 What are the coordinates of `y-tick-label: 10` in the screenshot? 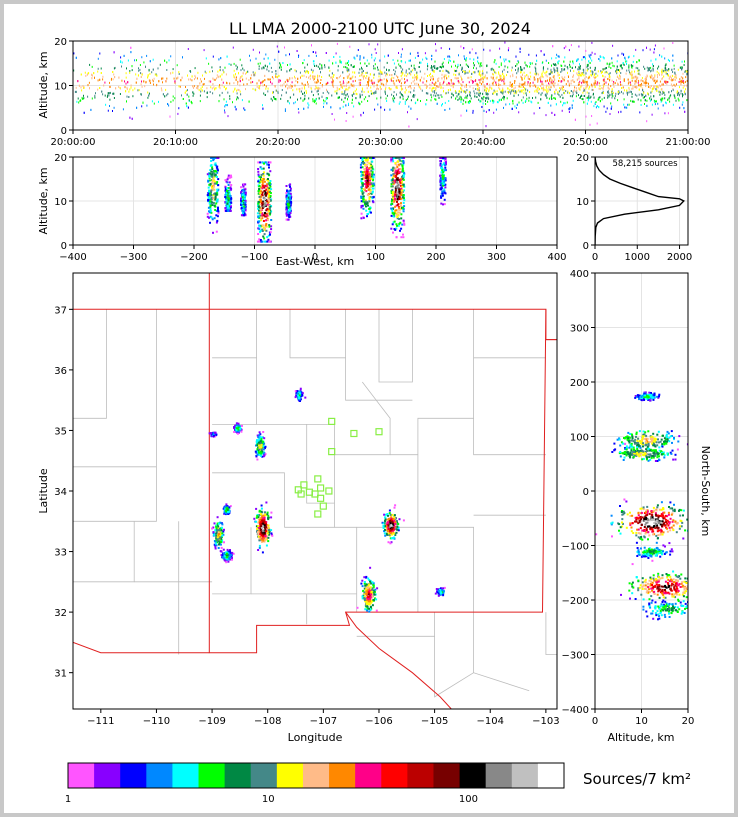 It's located at (60, 87).